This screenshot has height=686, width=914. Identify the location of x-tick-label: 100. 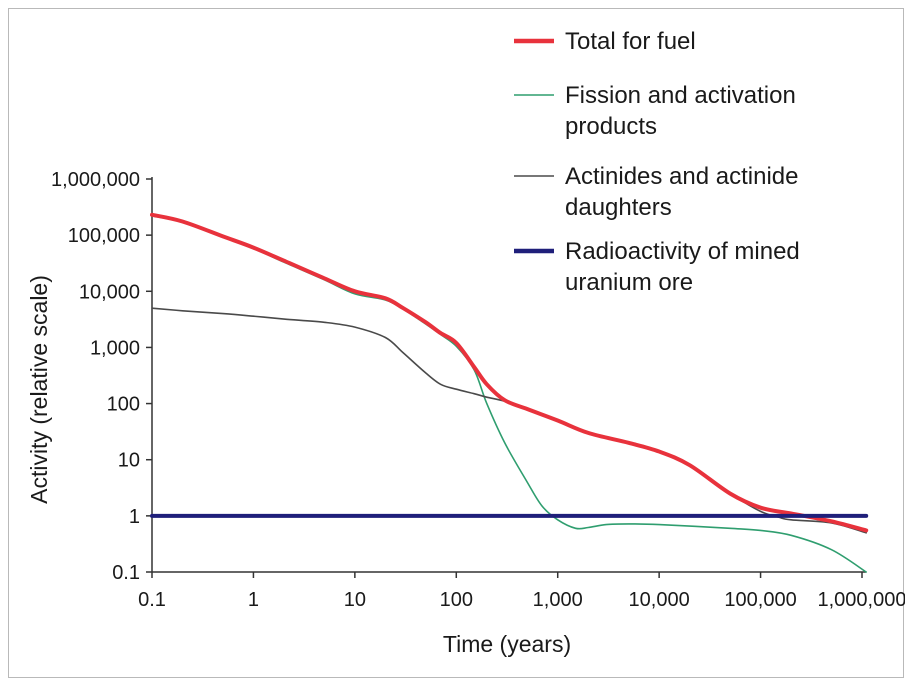
(456, 600).